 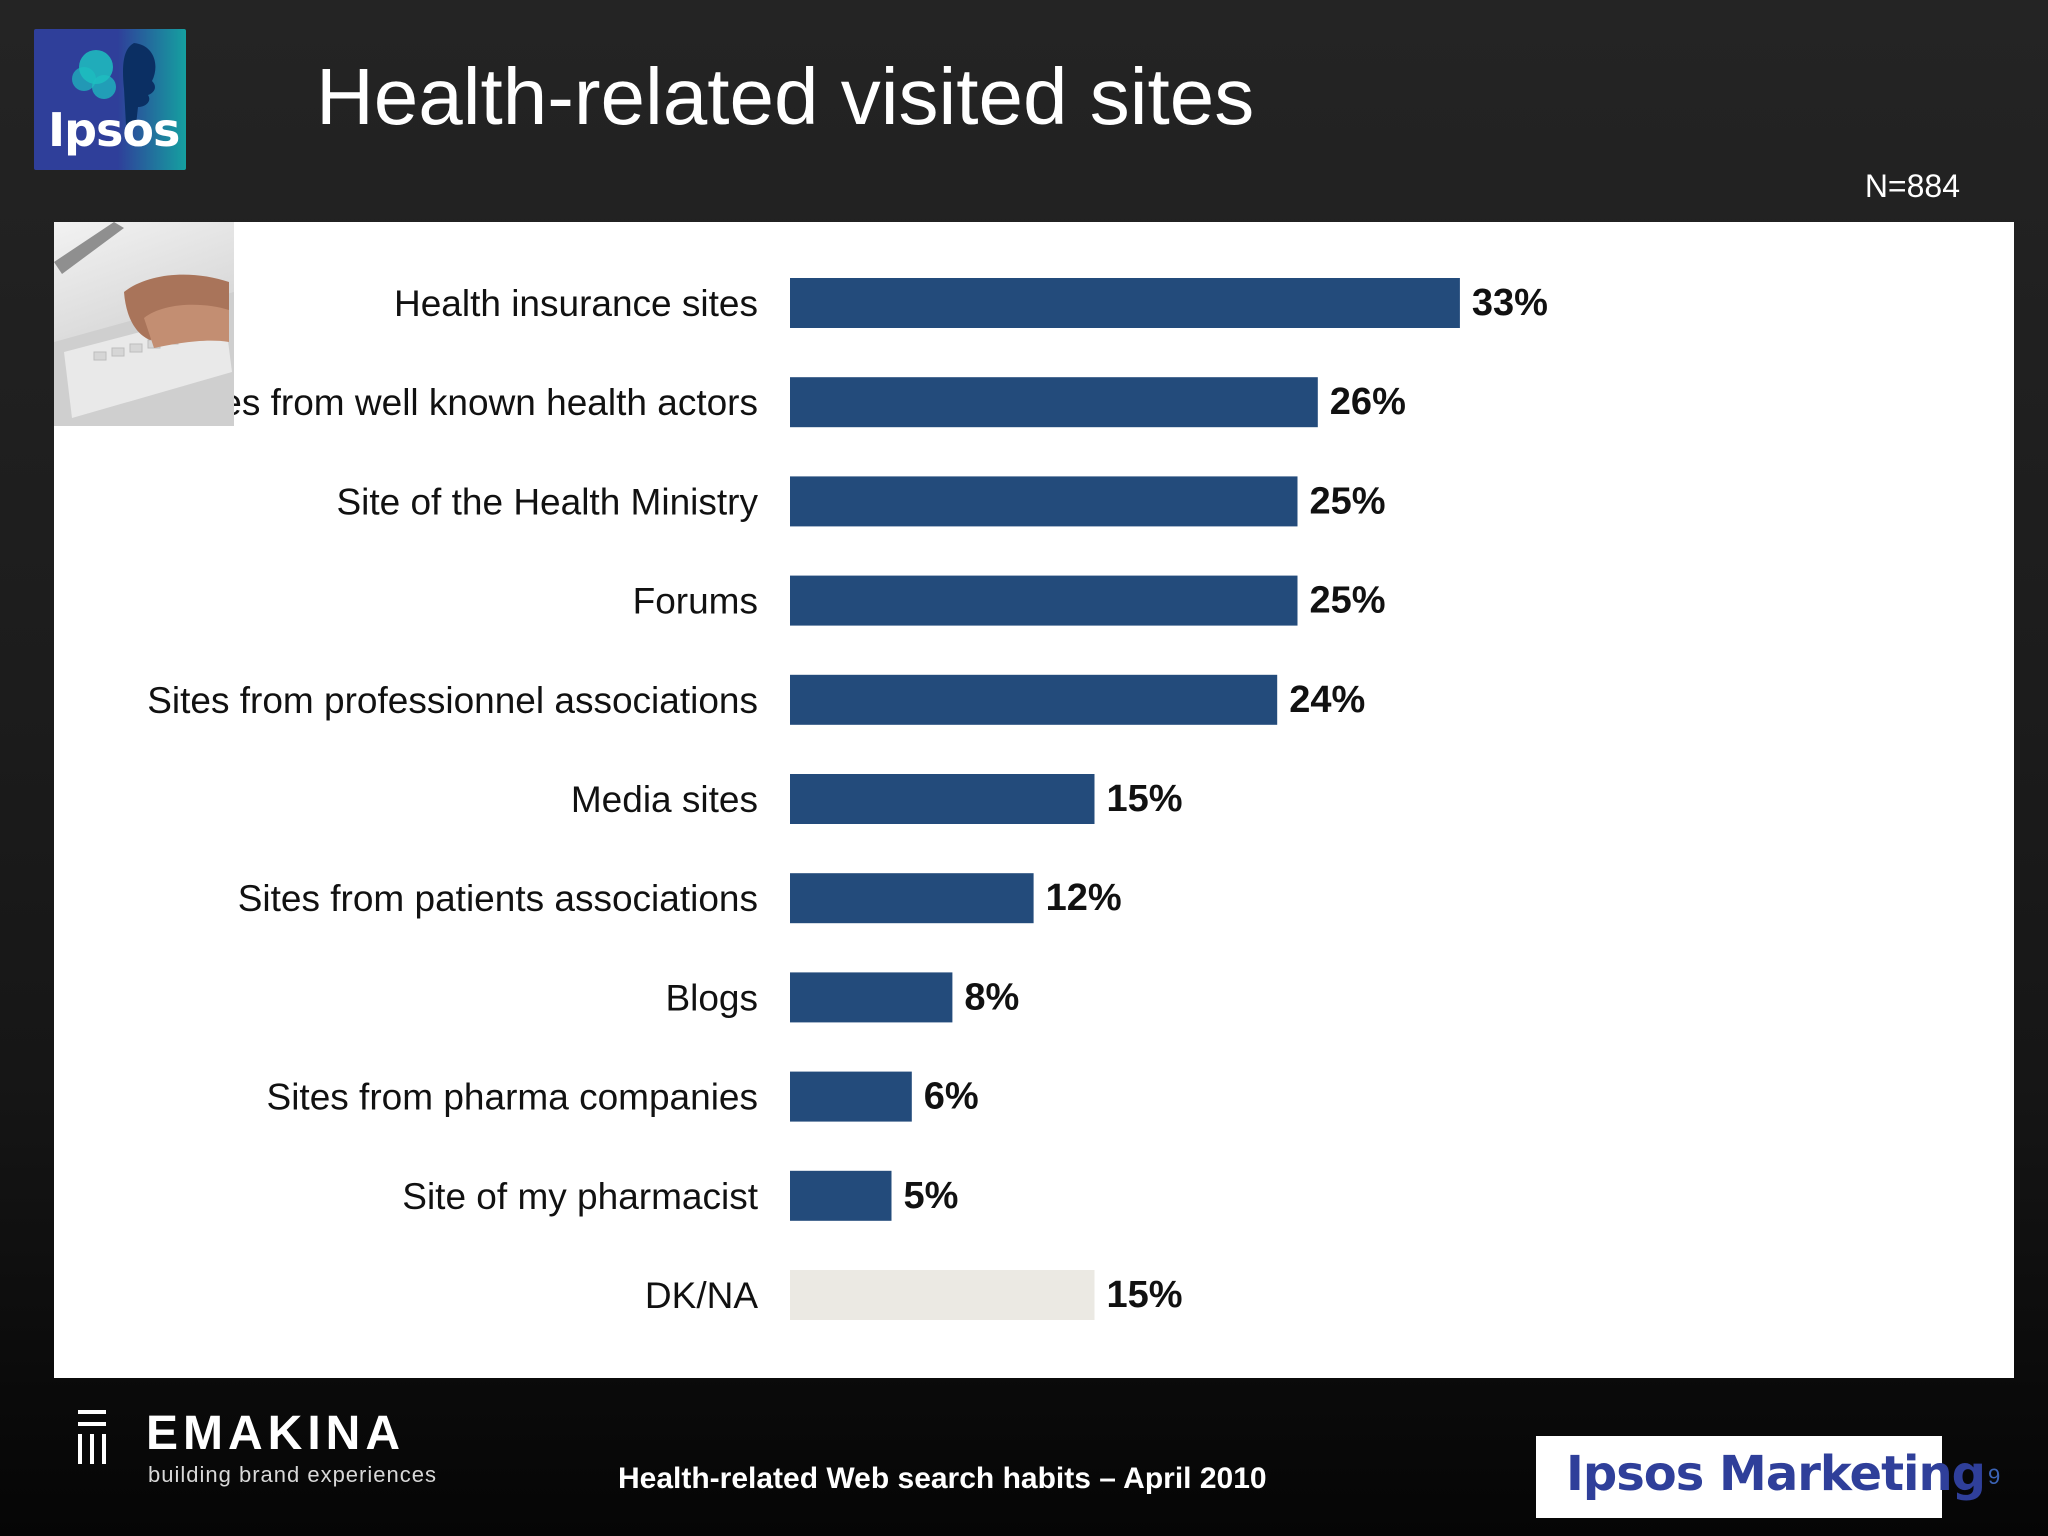 What do you see at coordinates (144, 324) in the screenshot?
I see `laptop-photo` at bounding box center [144, 324].